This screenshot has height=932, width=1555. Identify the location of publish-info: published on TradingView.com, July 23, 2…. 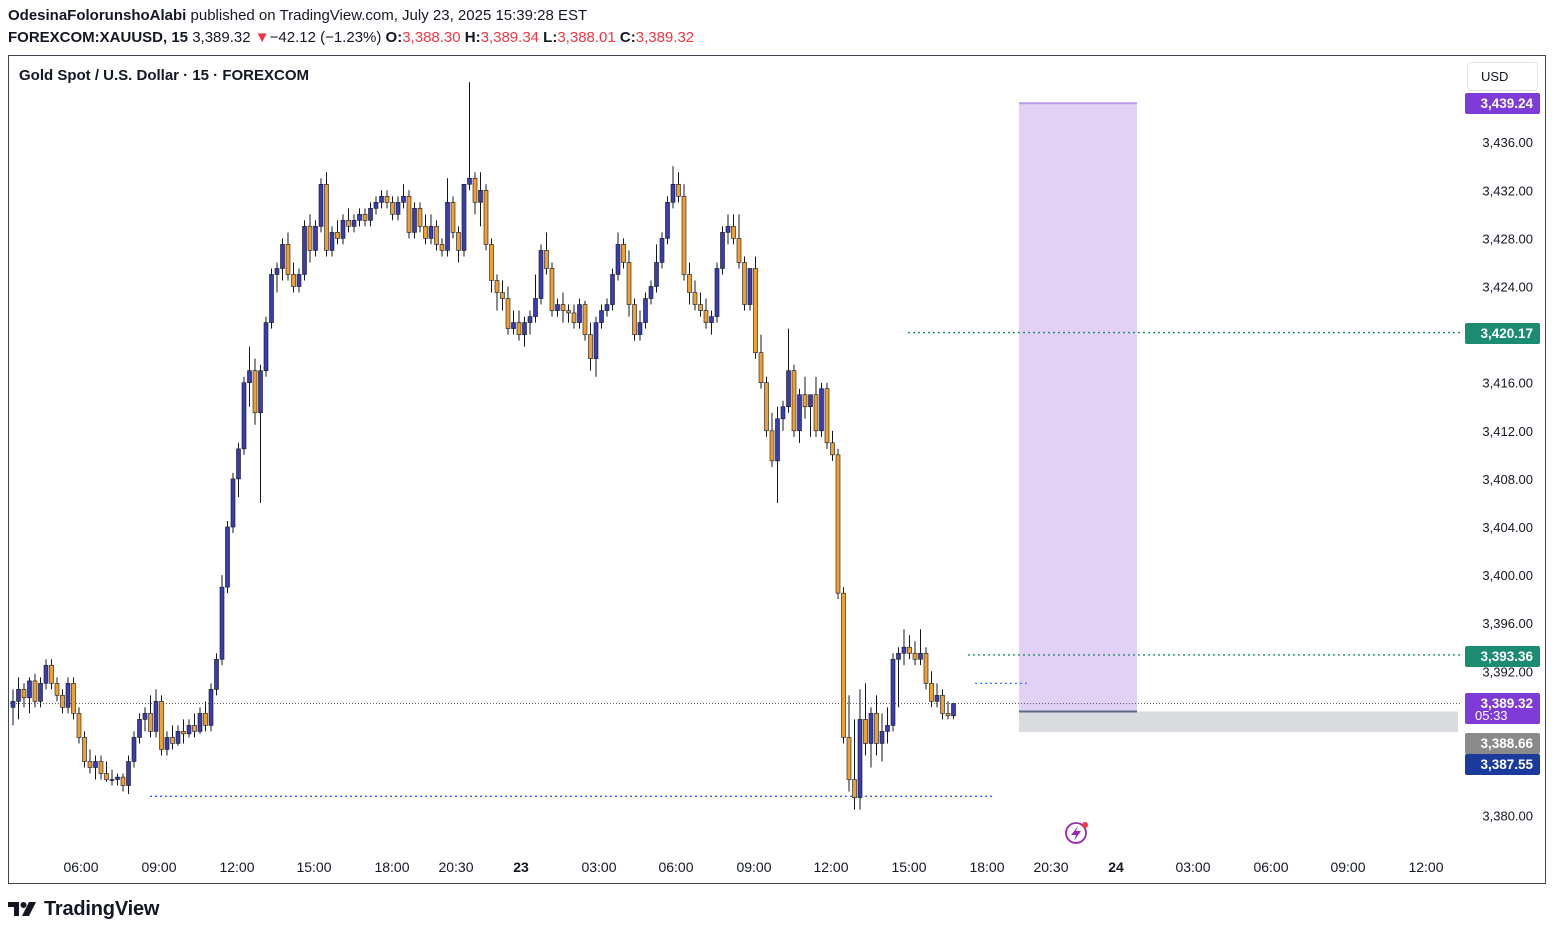
(389, 15).